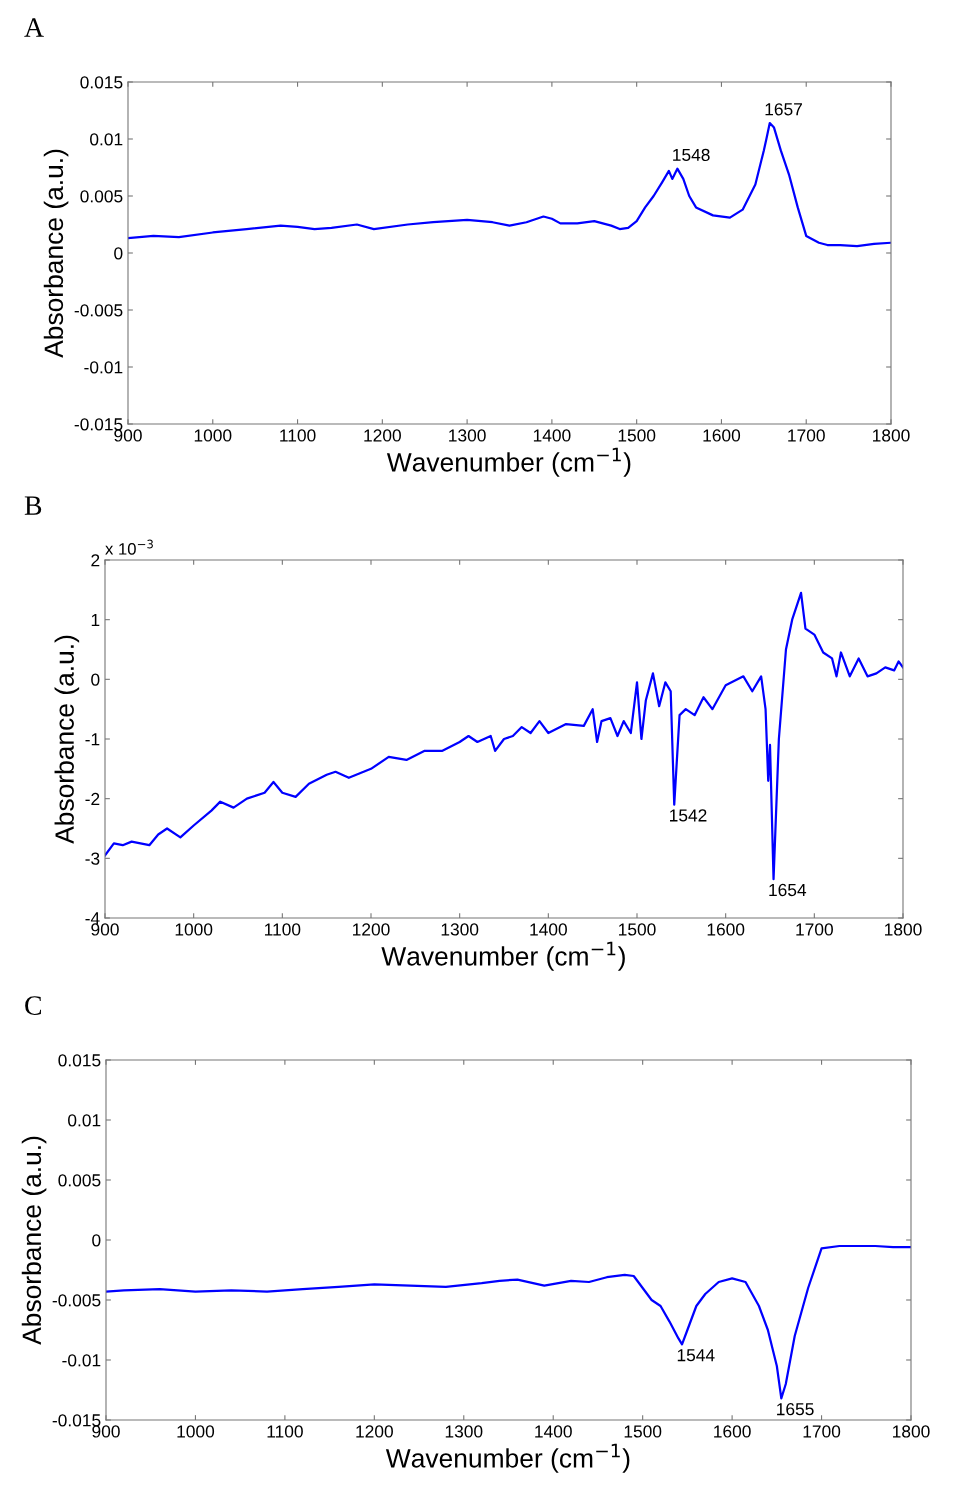  I want to click on y-tick-label: 1, so click(95, 620).